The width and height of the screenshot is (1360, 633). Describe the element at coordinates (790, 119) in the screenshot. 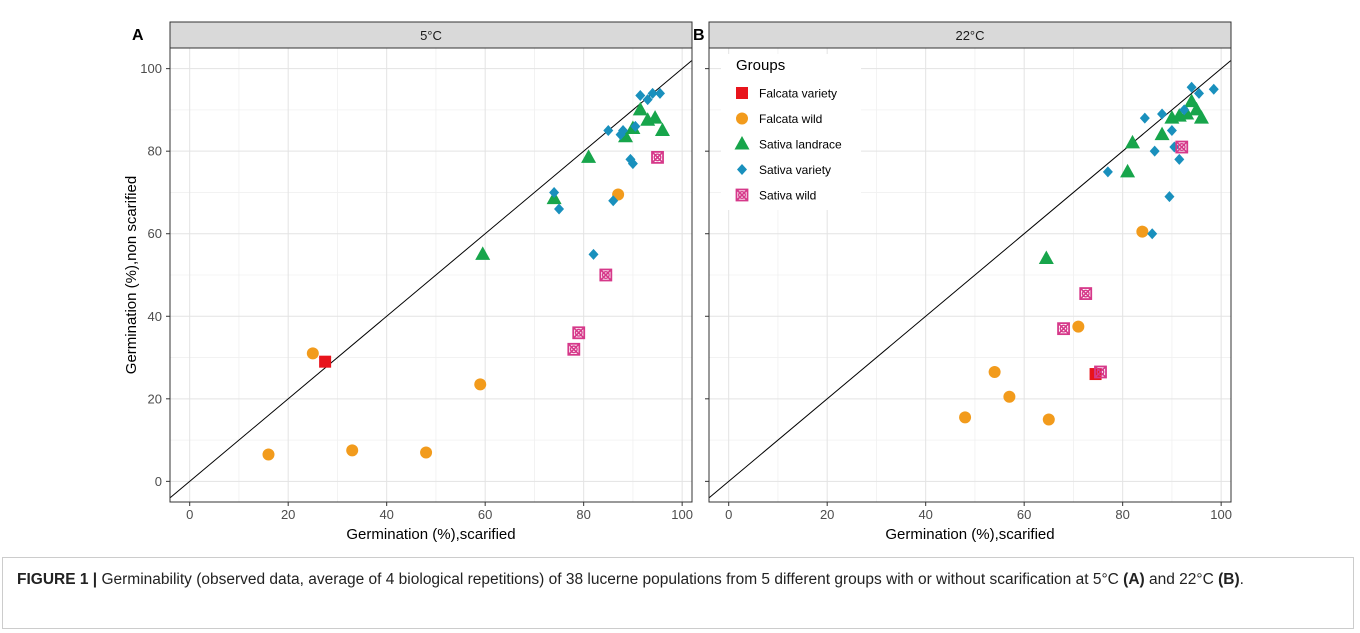

I see `panel-b-legend-label-falcata-wild: Falcata wild` at that location.